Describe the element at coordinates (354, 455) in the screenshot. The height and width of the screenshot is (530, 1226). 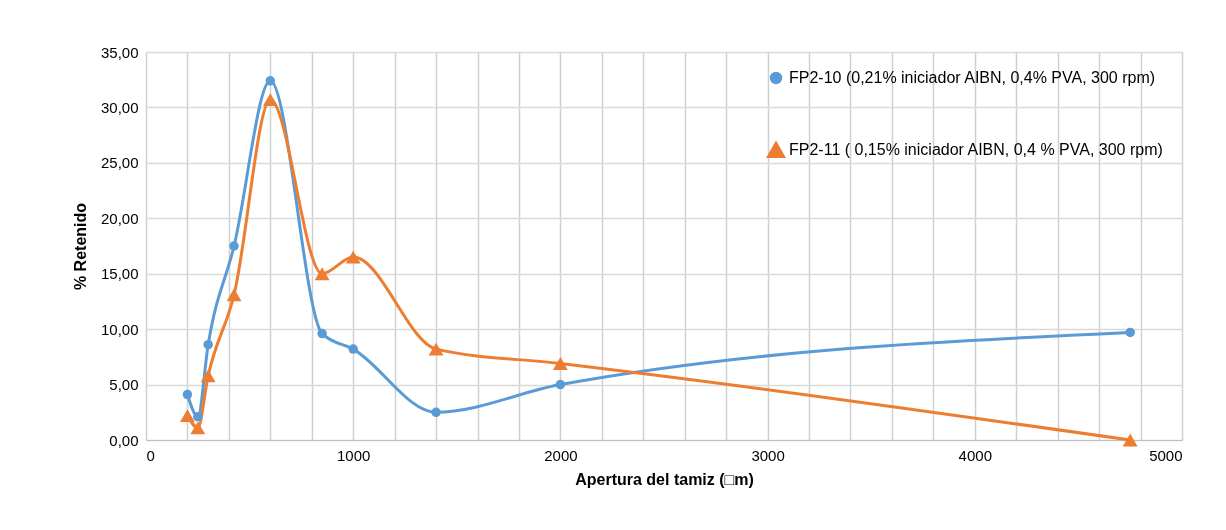
I see `x-tick-label: 1000` at that location.